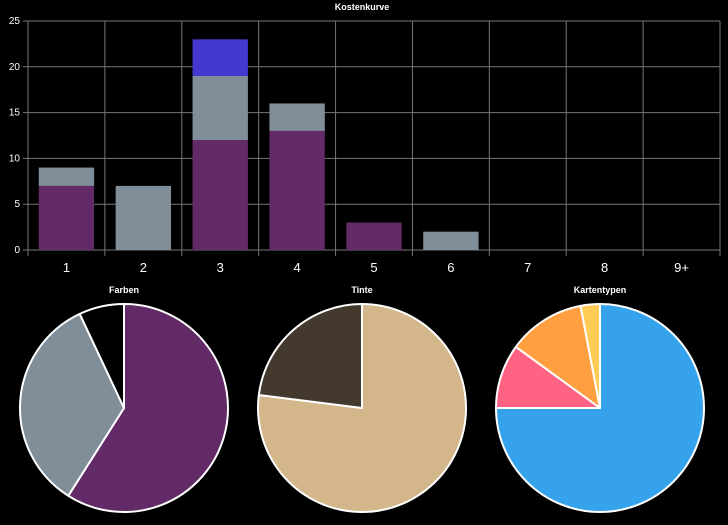 The width and height of the screenshot is (728, 525). What do you see at coordinates (362, 7) in the screenshot?
I see `bar-chart-title: Kostenkurve` at bounding box center [362, 7].